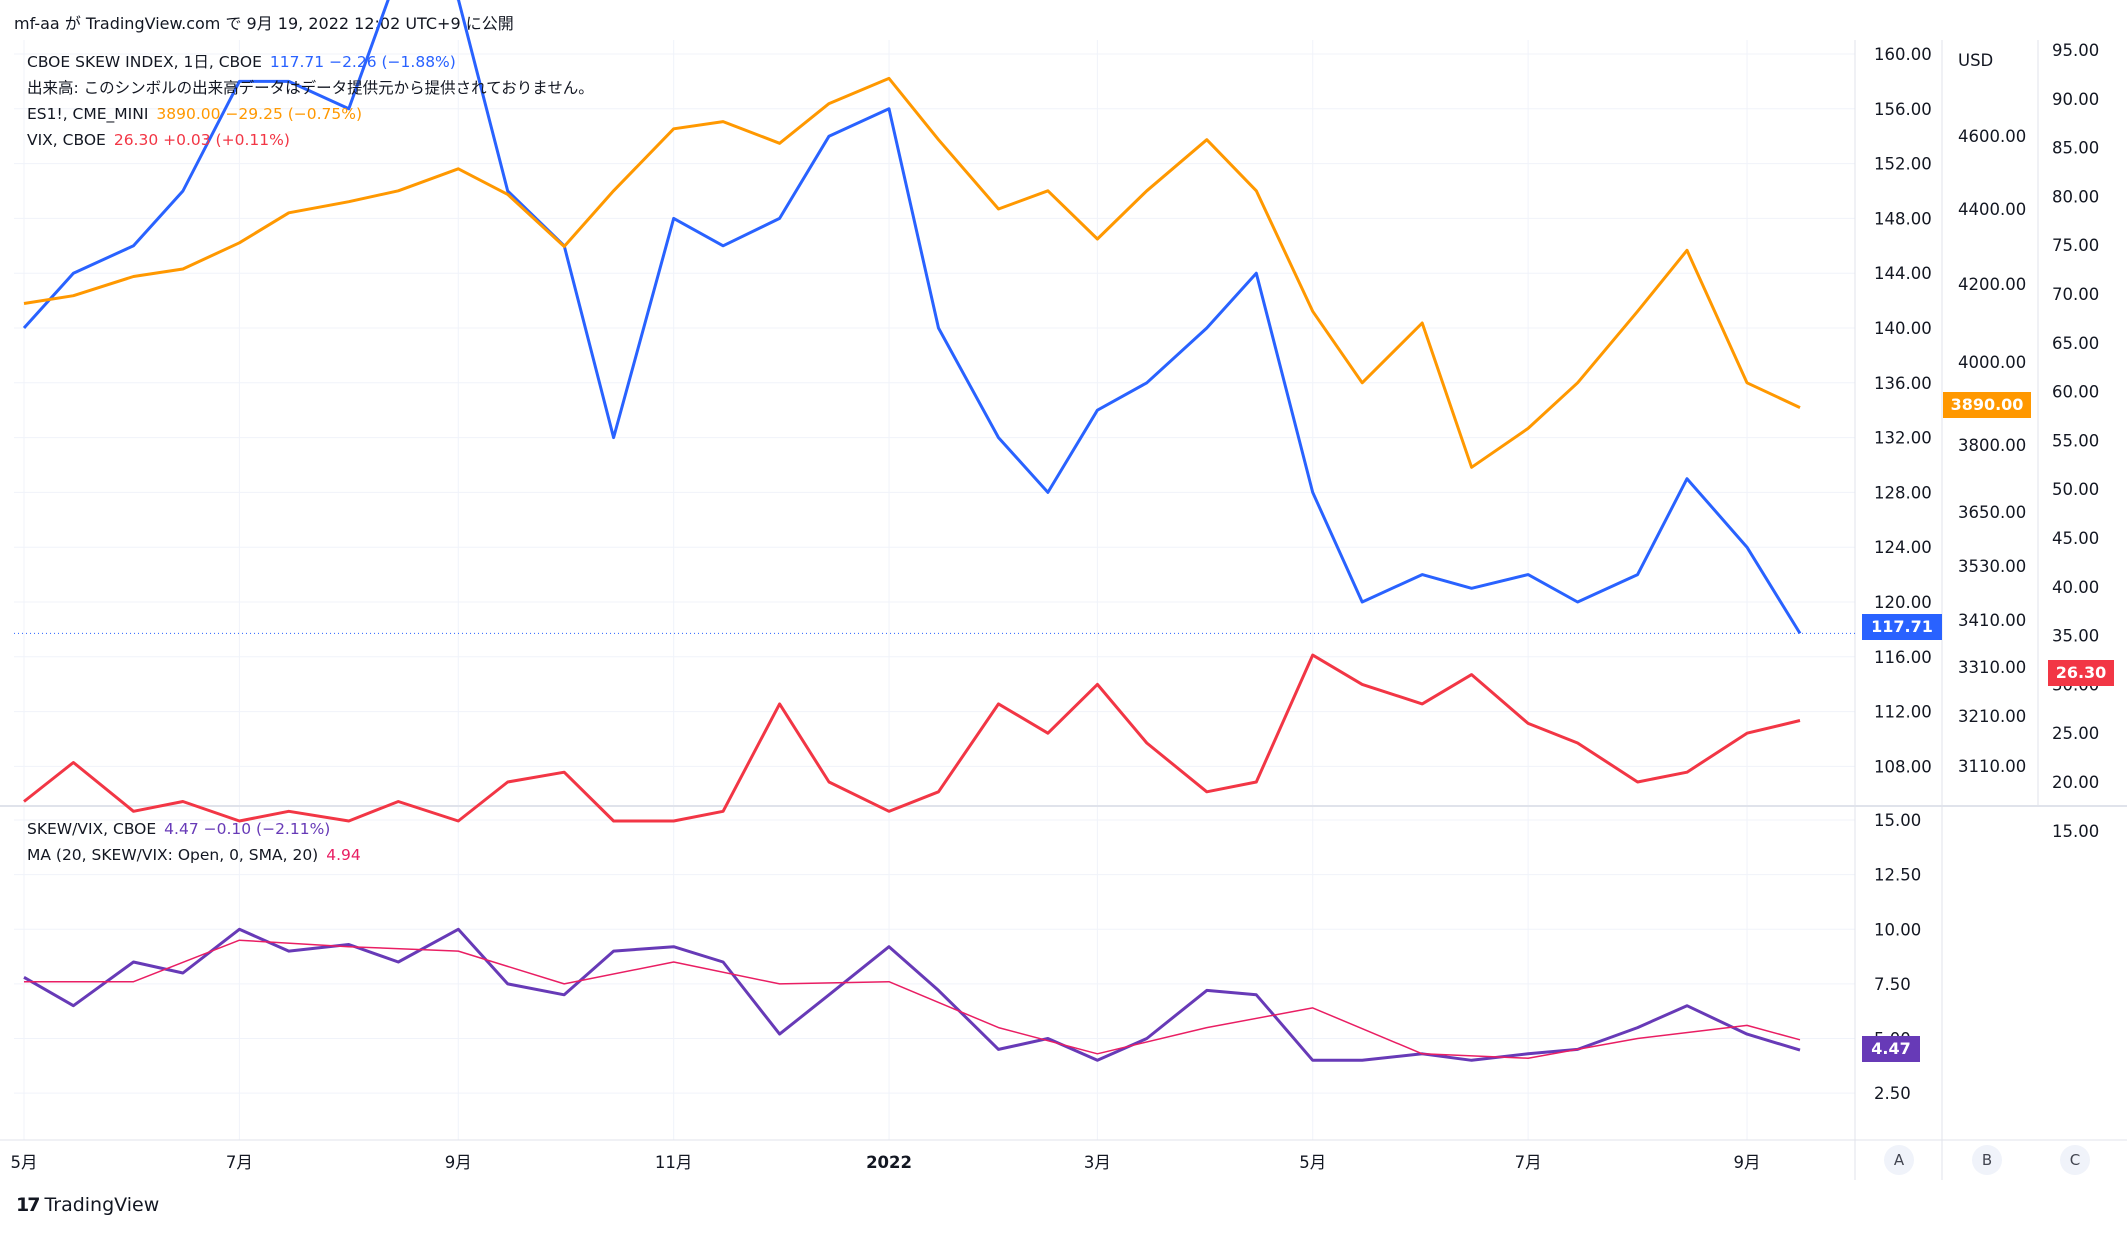 The height and width of the screenshot is (1234, 2127). What do you see at coordinates (1903, 766) in the screenshot?
I see `scale-a-tick-label: 108.00` at bounding box center [1903, 766].